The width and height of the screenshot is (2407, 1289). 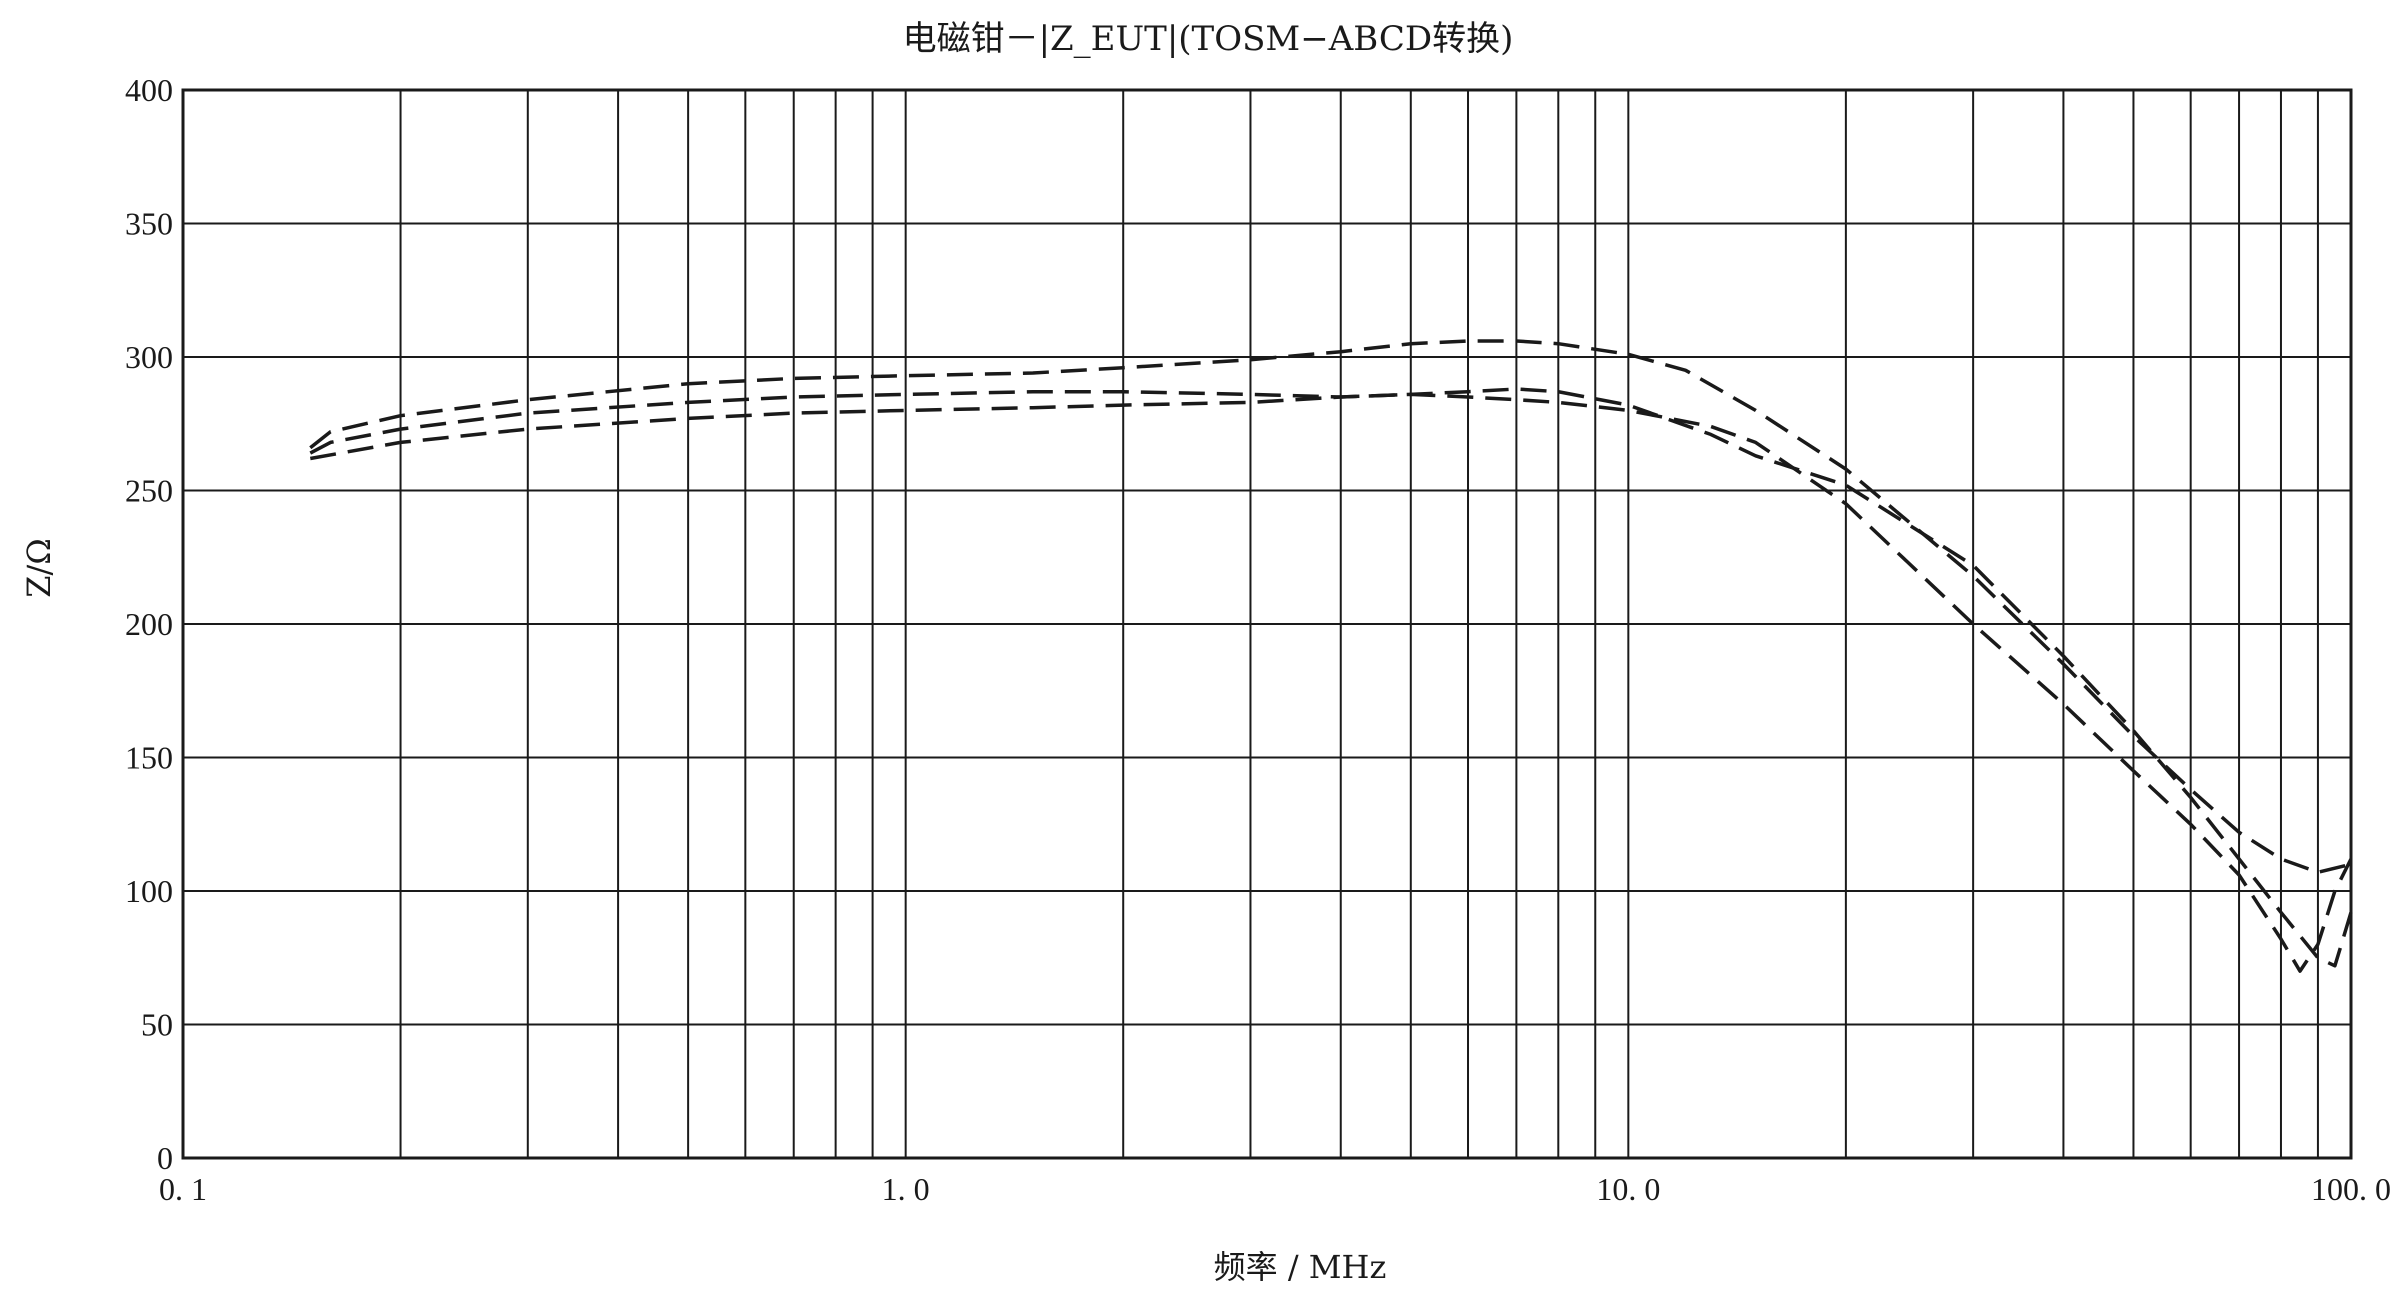 I want to click on y-tick-label: 250, so click(x=149, y=491).